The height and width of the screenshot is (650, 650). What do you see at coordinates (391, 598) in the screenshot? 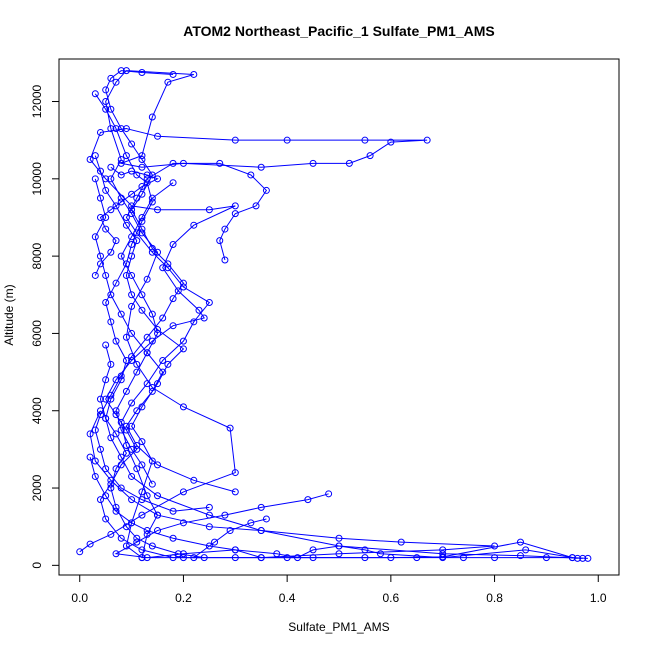
I see `x-tick-label: 0.6` at bounding box center [391, 598].